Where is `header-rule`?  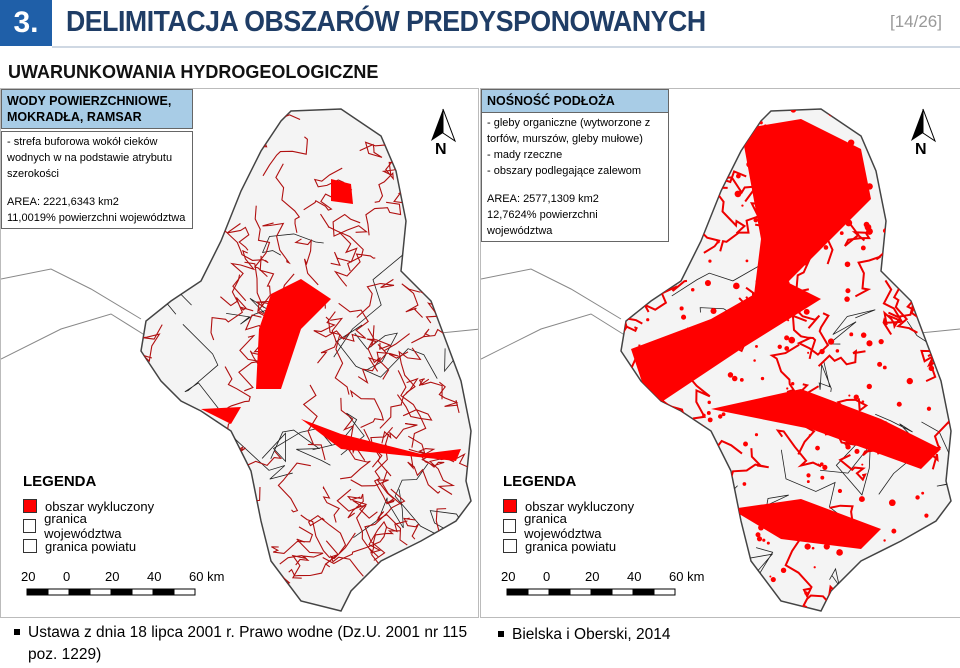 header-rule is located at coordinates (506, 47).